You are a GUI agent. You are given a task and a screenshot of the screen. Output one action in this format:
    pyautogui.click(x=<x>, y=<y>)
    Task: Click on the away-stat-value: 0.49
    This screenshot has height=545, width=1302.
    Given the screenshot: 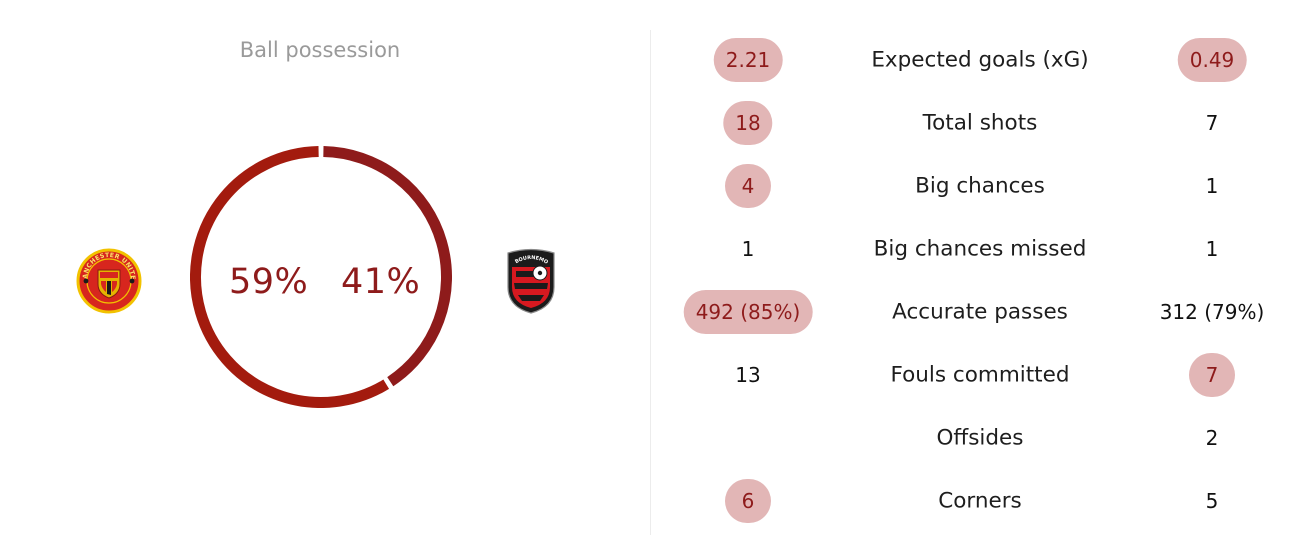 What is the action you would take?
    pyautogui.click(x=1212, y=59)
    